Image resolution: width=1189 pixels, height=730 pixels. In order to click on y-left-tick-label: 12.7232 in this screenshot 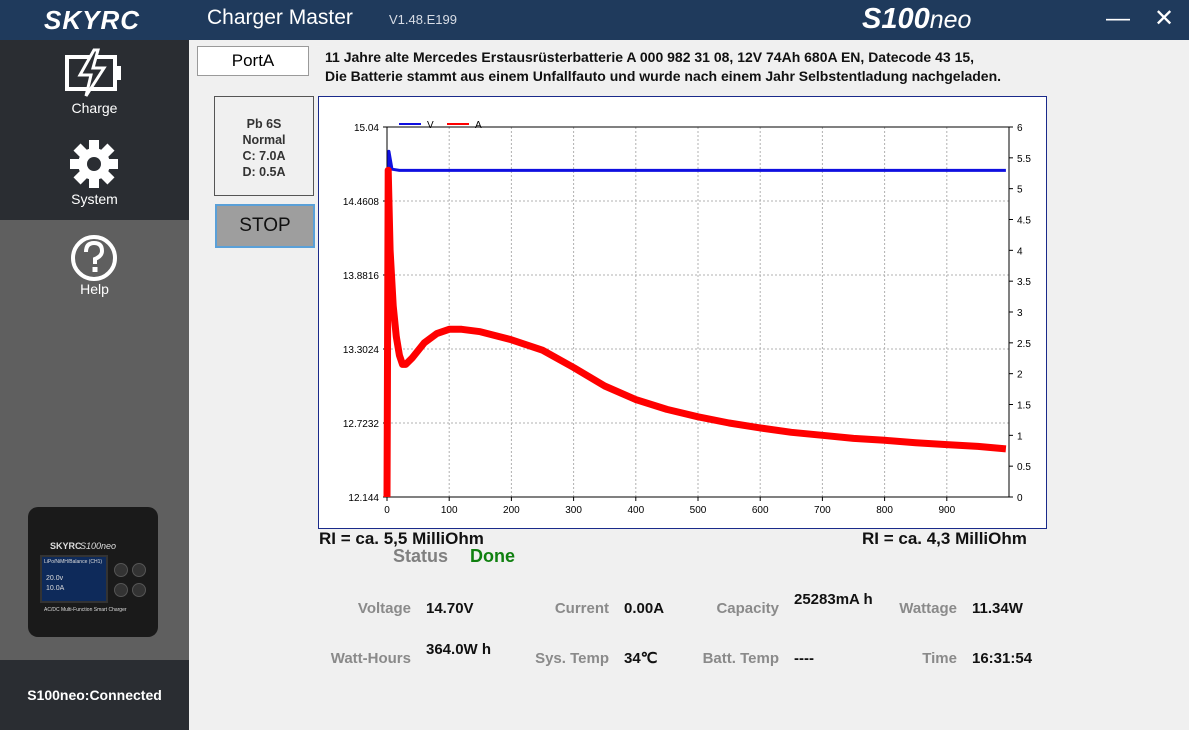, I will do `click(361, 424)`.